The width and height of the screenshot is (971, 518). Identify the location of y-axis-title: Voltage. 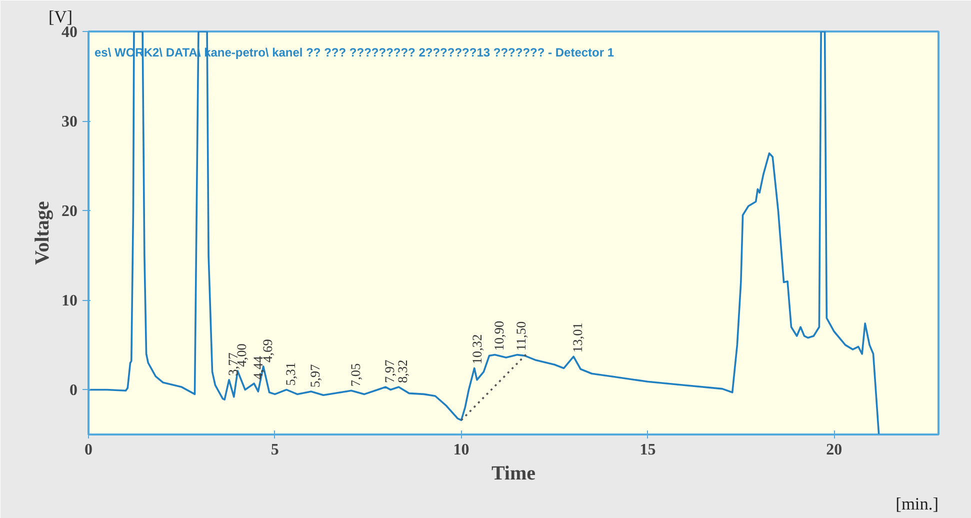
(43, 233).